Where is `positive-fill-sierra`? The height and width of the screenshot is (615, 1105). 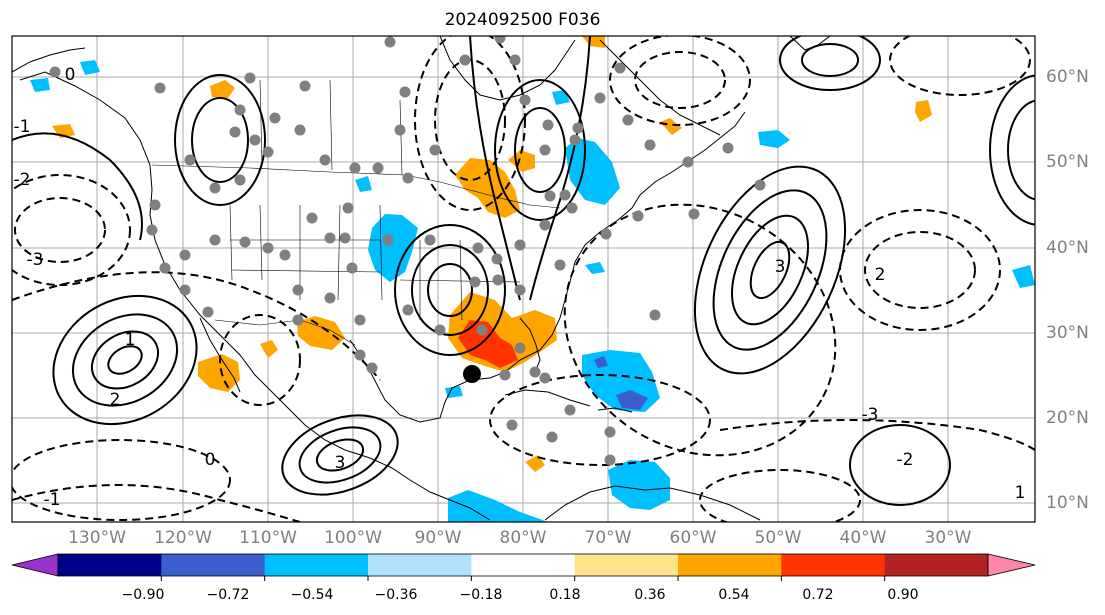
positive-fill-sierra is located at coordinates (269, 349).